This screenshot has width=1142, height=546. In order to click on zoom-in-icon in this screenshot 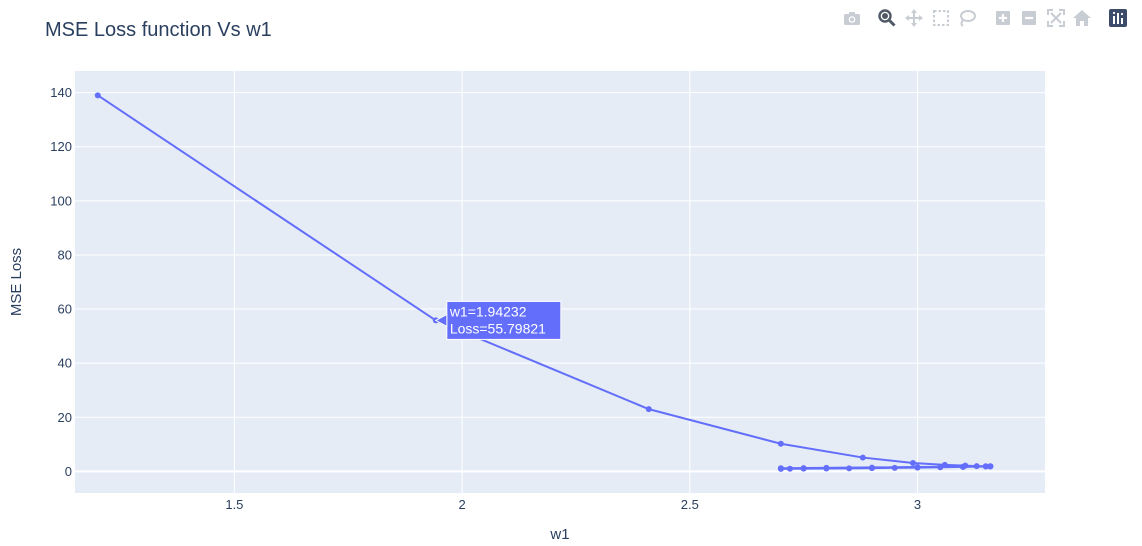, I will do `click(1003, 18)`.